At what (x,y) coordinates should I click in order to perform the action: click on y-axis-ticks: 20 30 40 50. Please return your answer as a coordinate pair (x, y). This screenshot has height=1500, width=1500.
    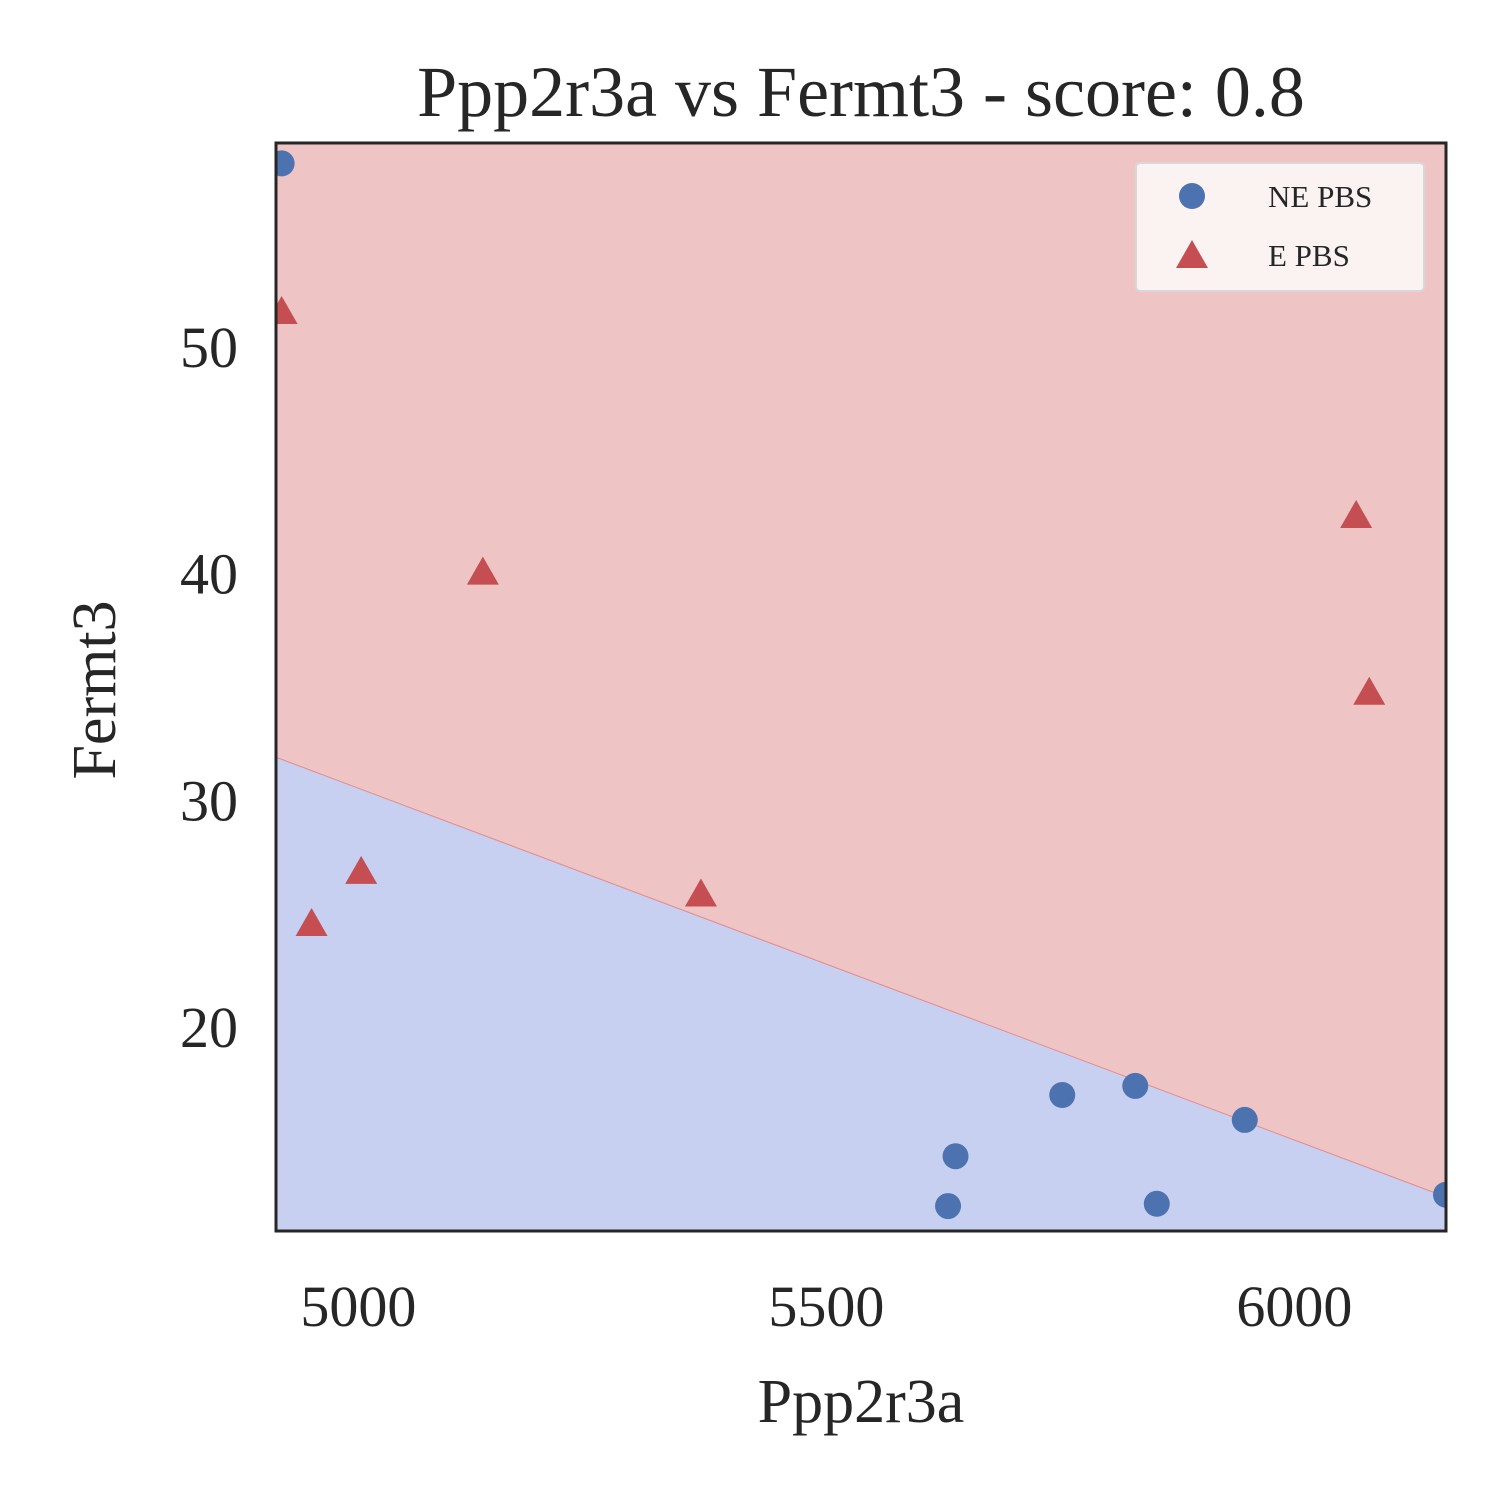
    Looking at the image, I should click on (209, 687).